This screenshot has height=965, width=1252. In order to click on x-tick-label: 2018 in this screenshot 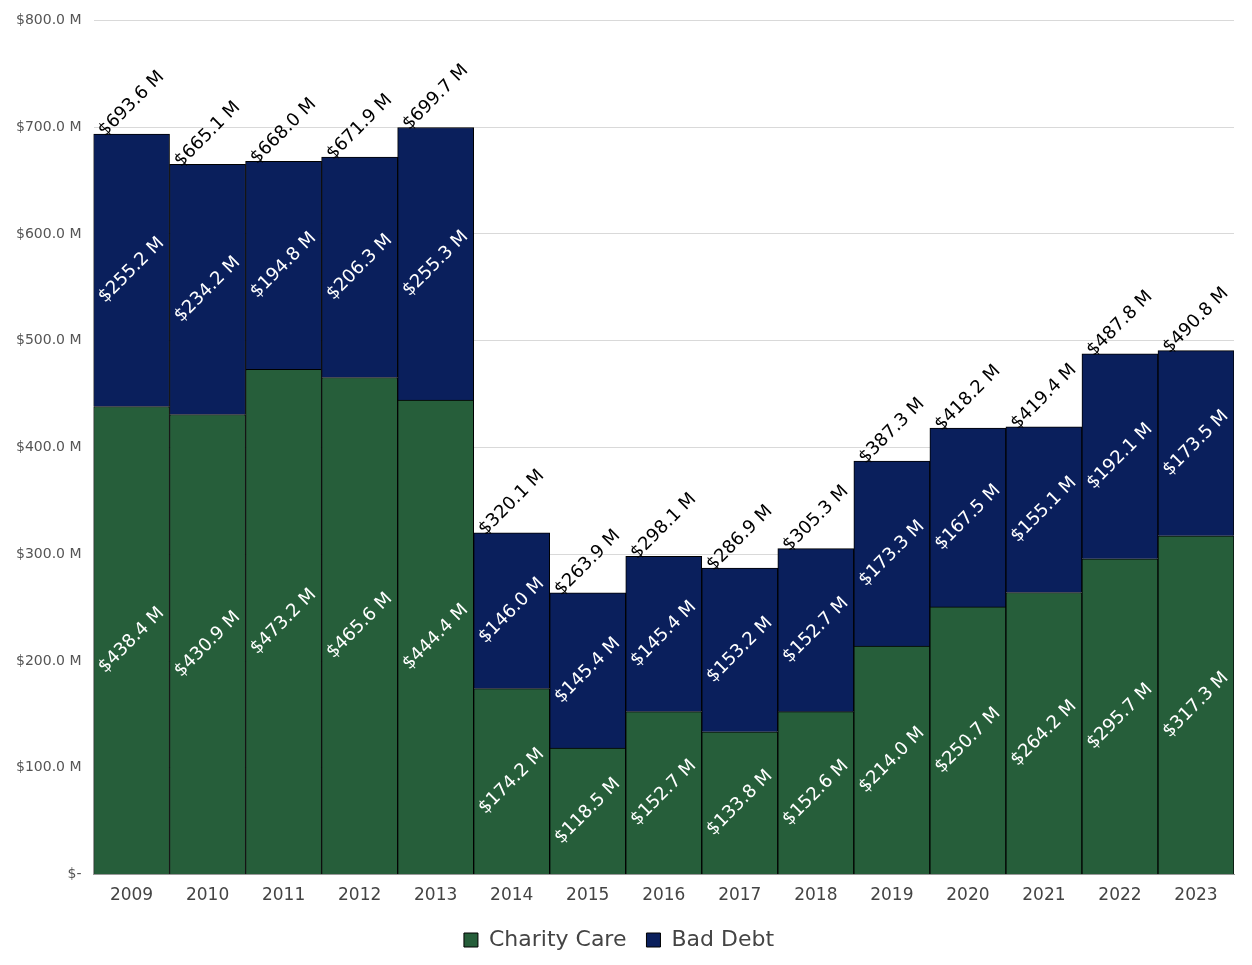, I will do `click(816, 894)`.